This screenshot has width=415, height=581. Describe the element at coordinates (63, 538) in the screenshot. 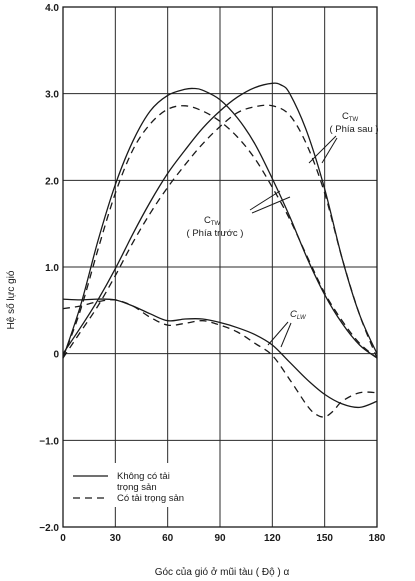

I see `x-tick-label-0: 0` at that location.